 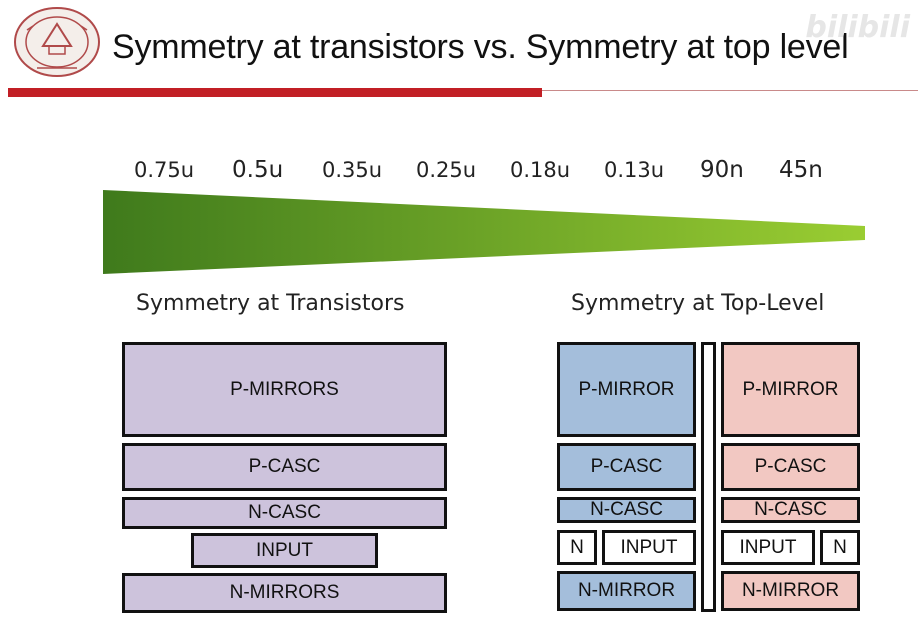 What do you see at coordinates (352, 170) in the screenshot?
I see `node-label: 0.35u` at bounding box center [352, 170].